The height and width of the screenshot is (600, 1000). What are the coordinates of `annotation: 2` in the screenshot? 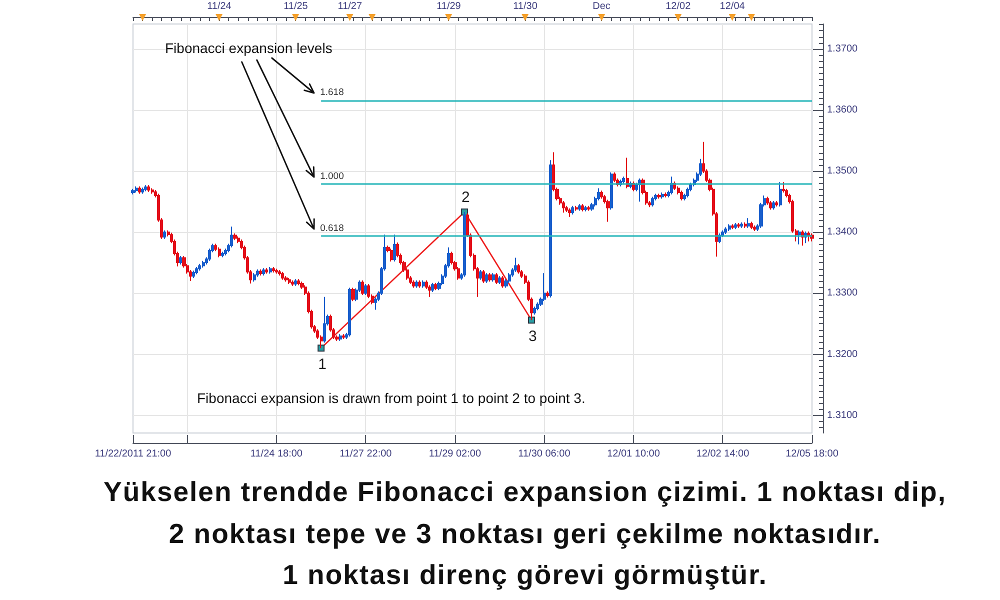 It's located at (466, 197).